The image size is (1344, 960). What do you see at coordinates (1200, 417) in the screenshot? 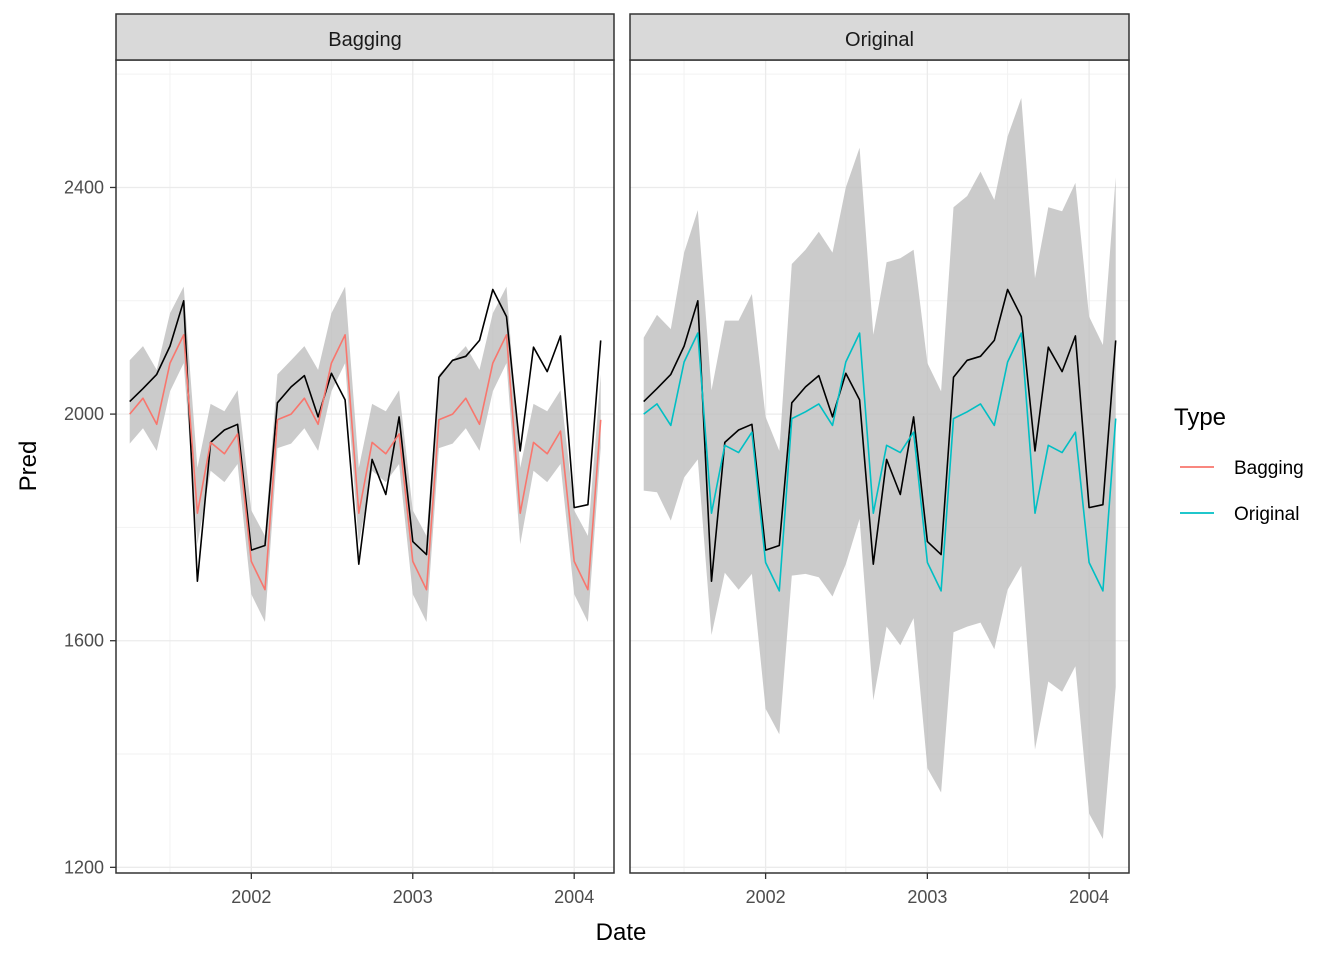
I see `legend-title: Type` at bounding box center [1200, 417].